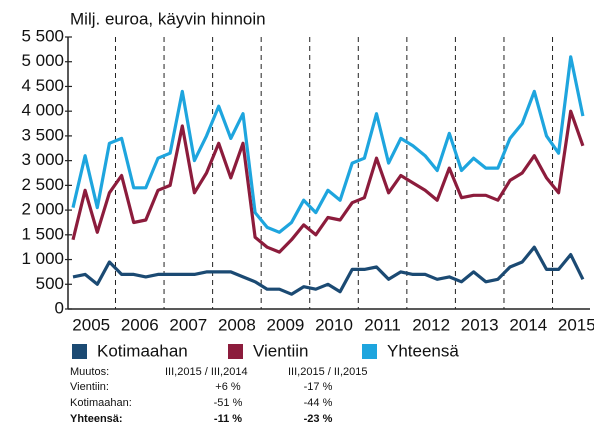 The width and height of the screenshot is (594, 428). Describe the element at coordinates (89, 387) in the screenshot. I see `table-cell: Vientiin:` at that location.